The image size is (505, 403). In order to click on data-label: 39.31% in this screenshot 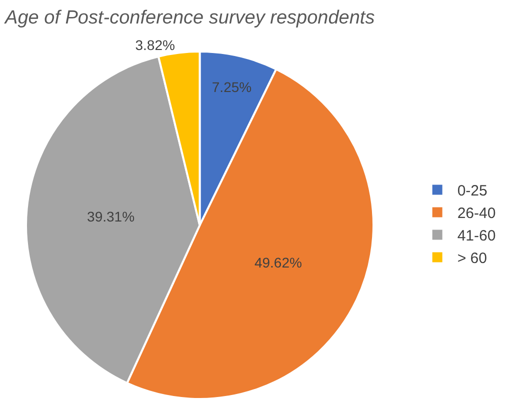, I will do `click(111, 216)`.